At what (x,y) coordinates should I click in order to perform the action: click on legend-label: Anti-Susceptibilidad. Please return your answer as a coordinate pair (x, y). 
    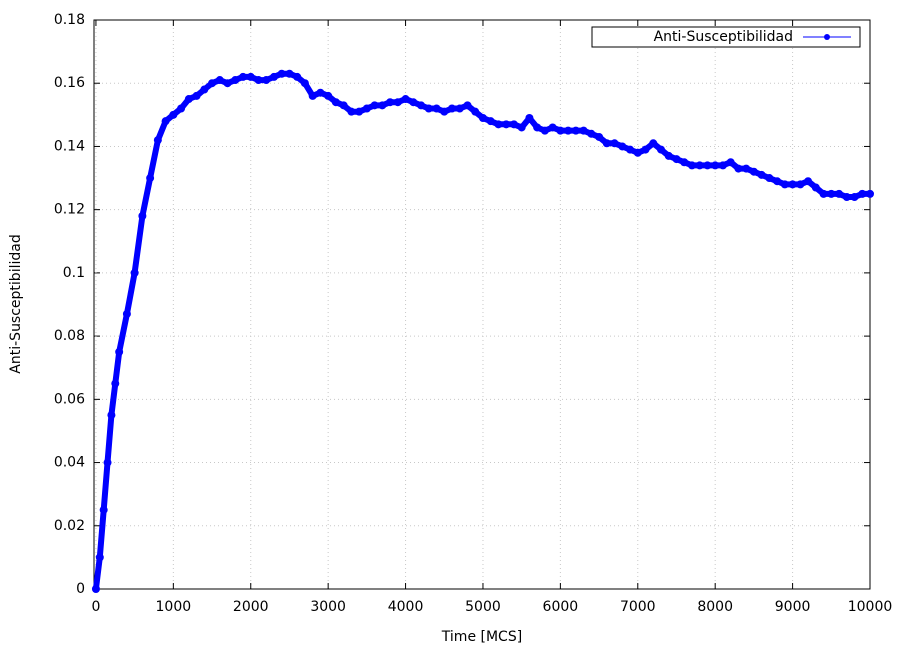
    Looking at the image, I should click on (723, 37).